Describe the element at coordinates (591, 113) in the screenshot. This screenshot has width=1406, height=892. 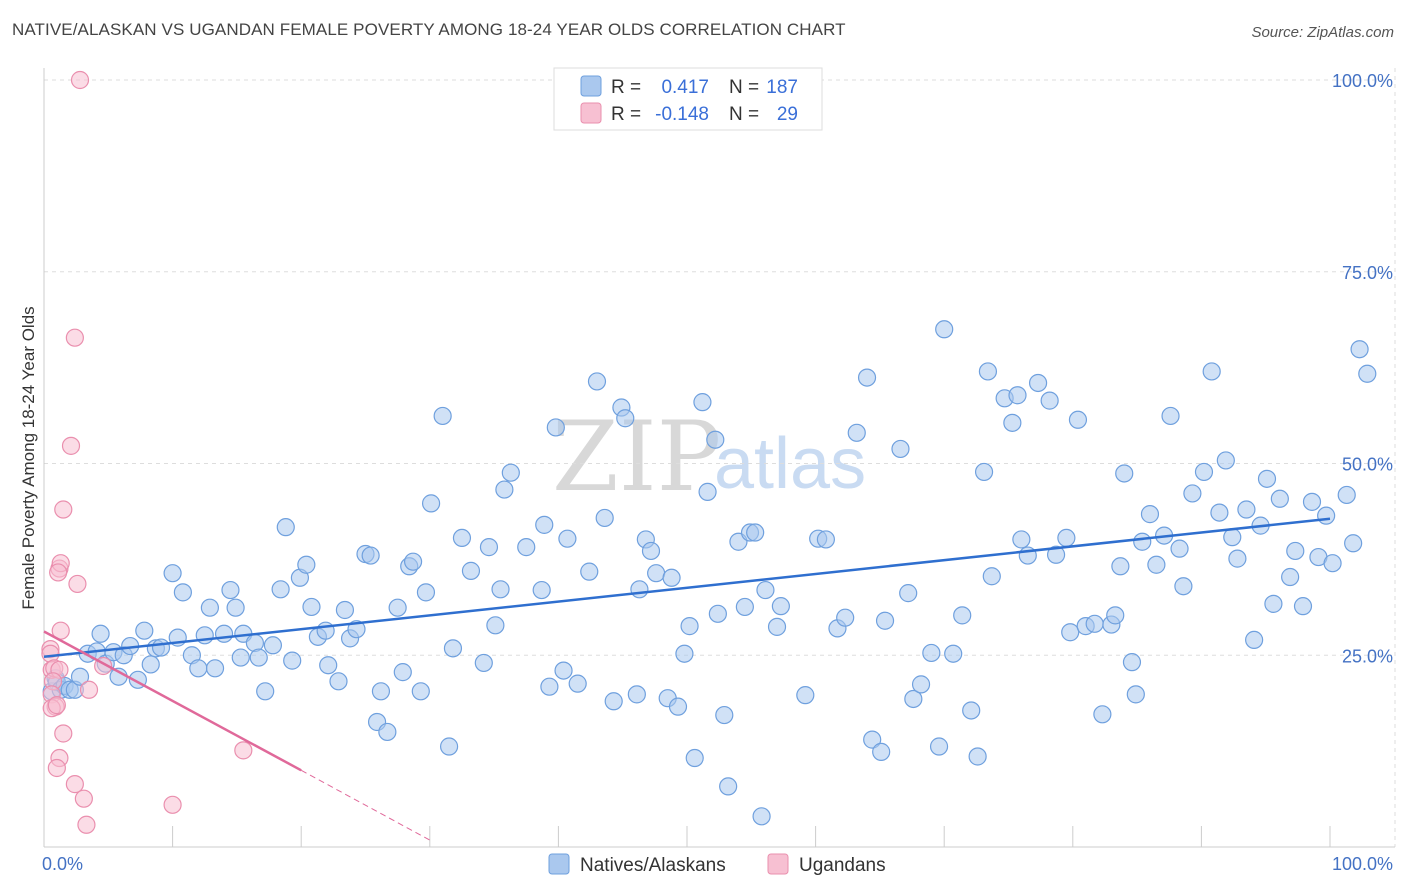
I see `legend-swatch-ugandans` at that location.